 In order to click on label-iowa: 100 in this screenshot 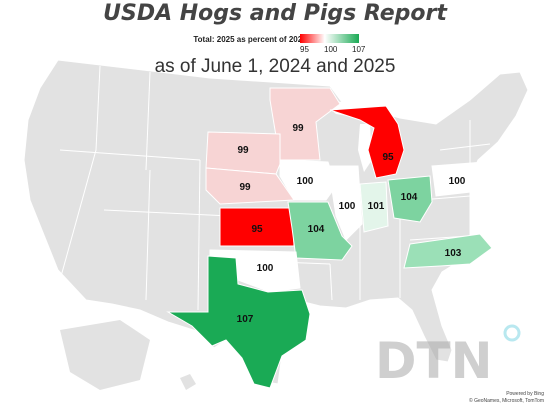, I will do `click(305, 181)`.